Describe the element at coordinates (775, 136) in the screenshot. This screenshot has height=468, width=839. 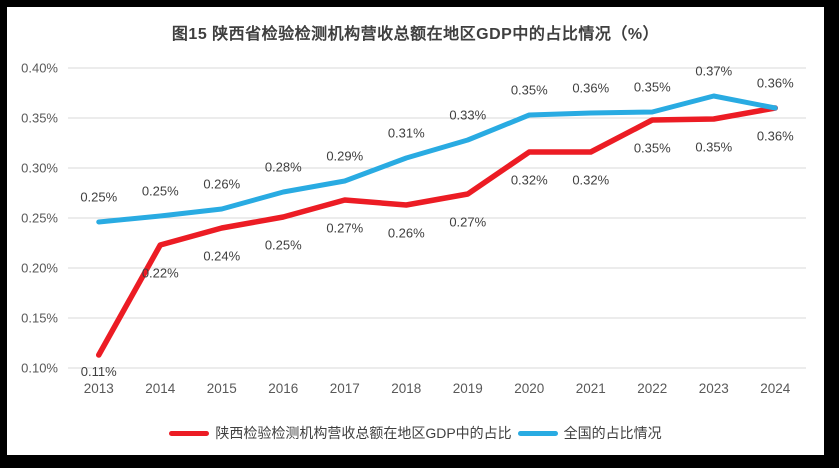
I see `data-label-shaanxi: 0.36%` at that location.